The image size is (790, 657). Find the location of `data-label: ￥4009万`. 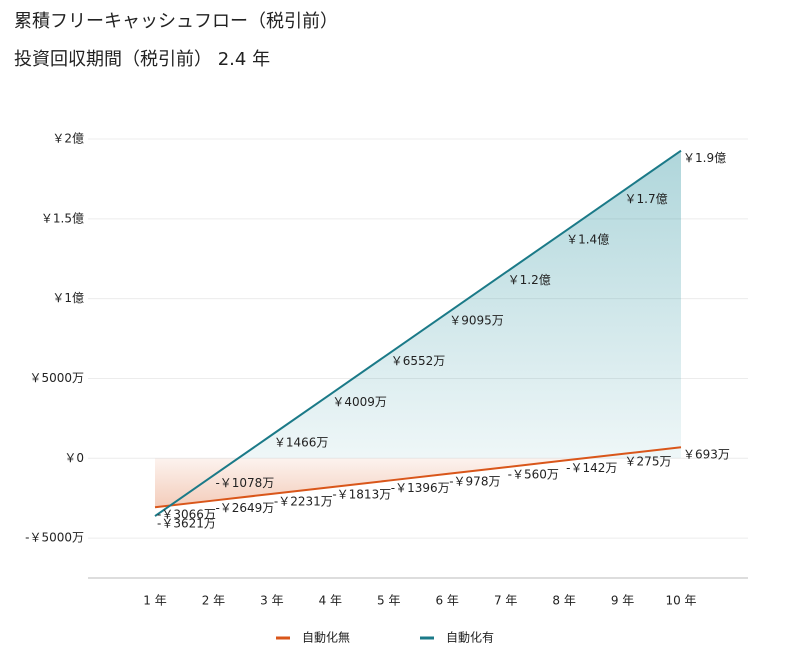

data-label: ￥4009万 is located at coordinates (359, 402).